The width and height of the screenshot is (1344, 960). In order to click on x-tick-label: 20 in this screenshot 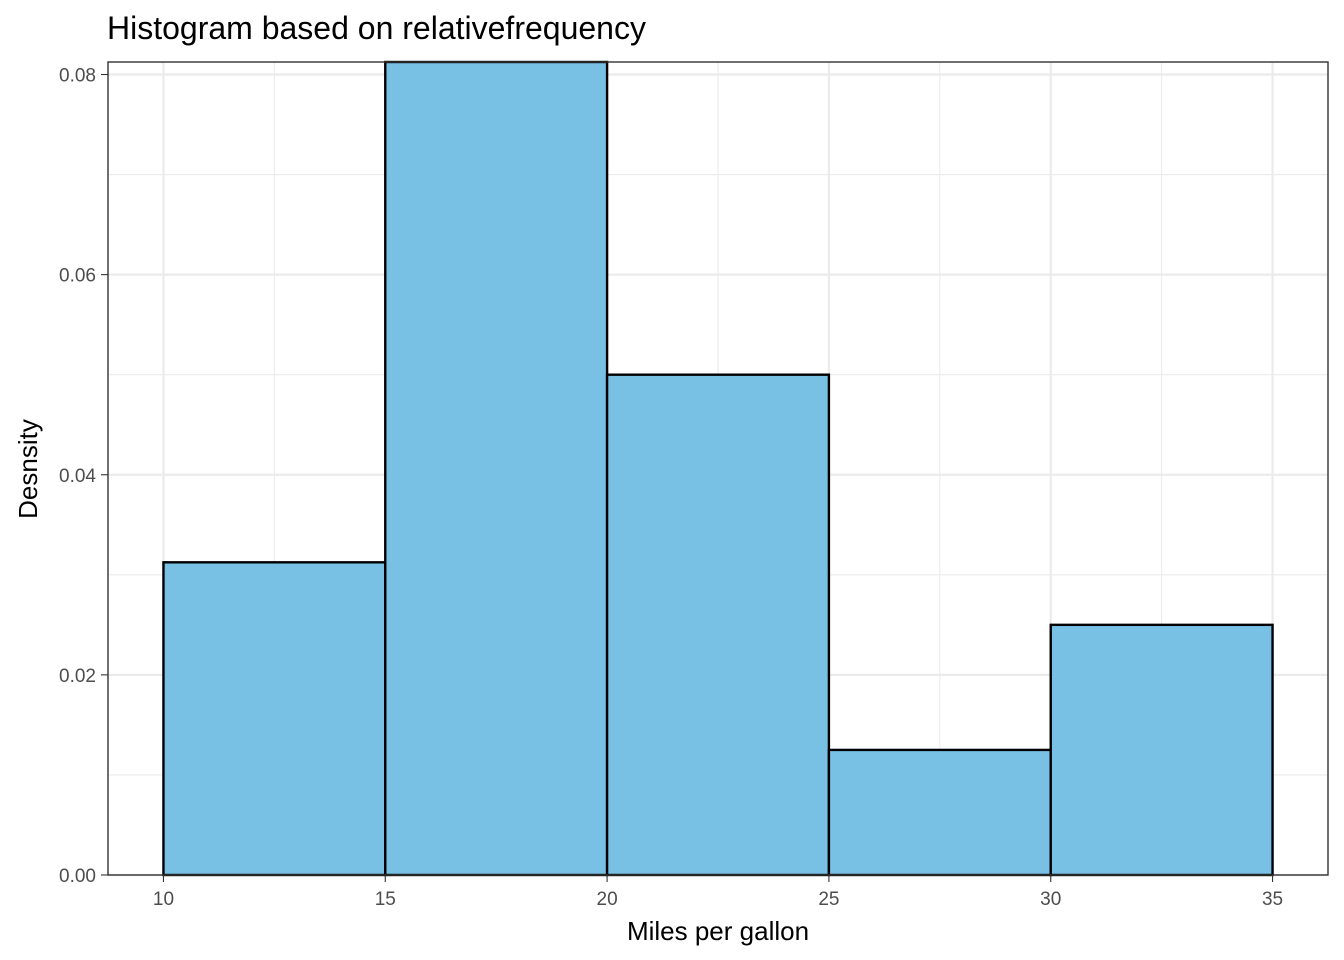, I will do `click(607, 899)`.